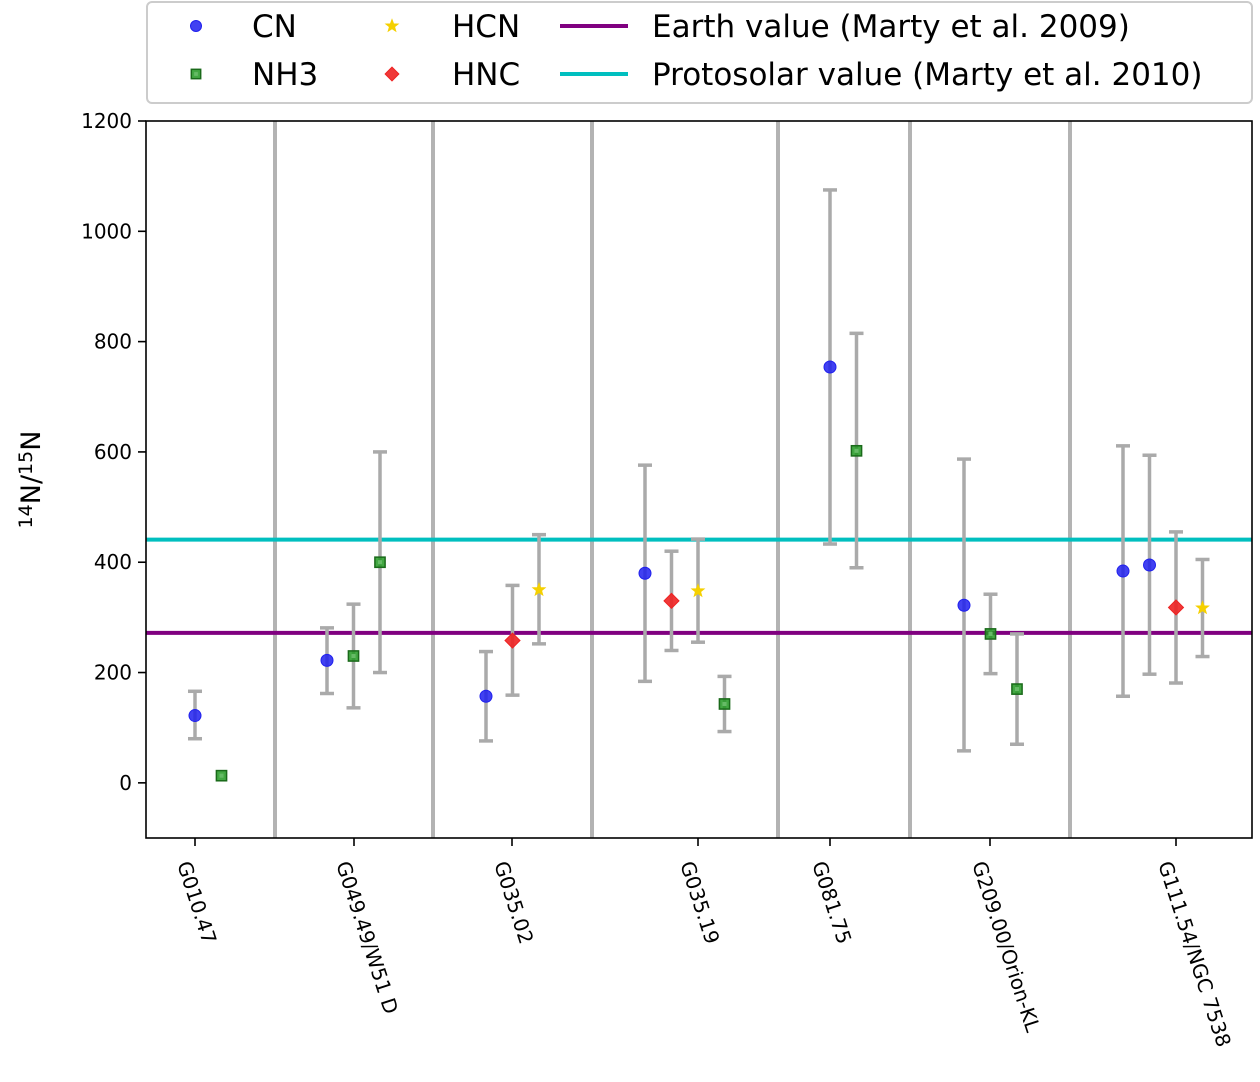 The width and height of the screenshot is (1260, 1082). I want to click on y-axis-label-part: 15, so click(26, 463).